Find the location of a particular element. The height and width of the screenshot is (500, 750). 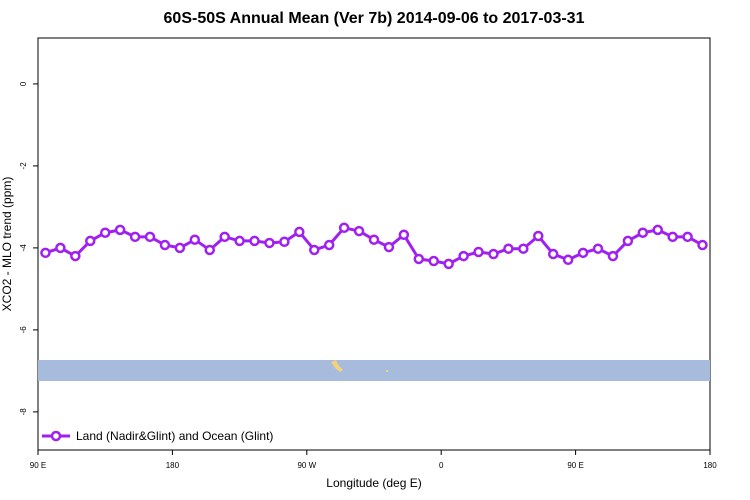

map-strip is located at coordinates (374, 370).